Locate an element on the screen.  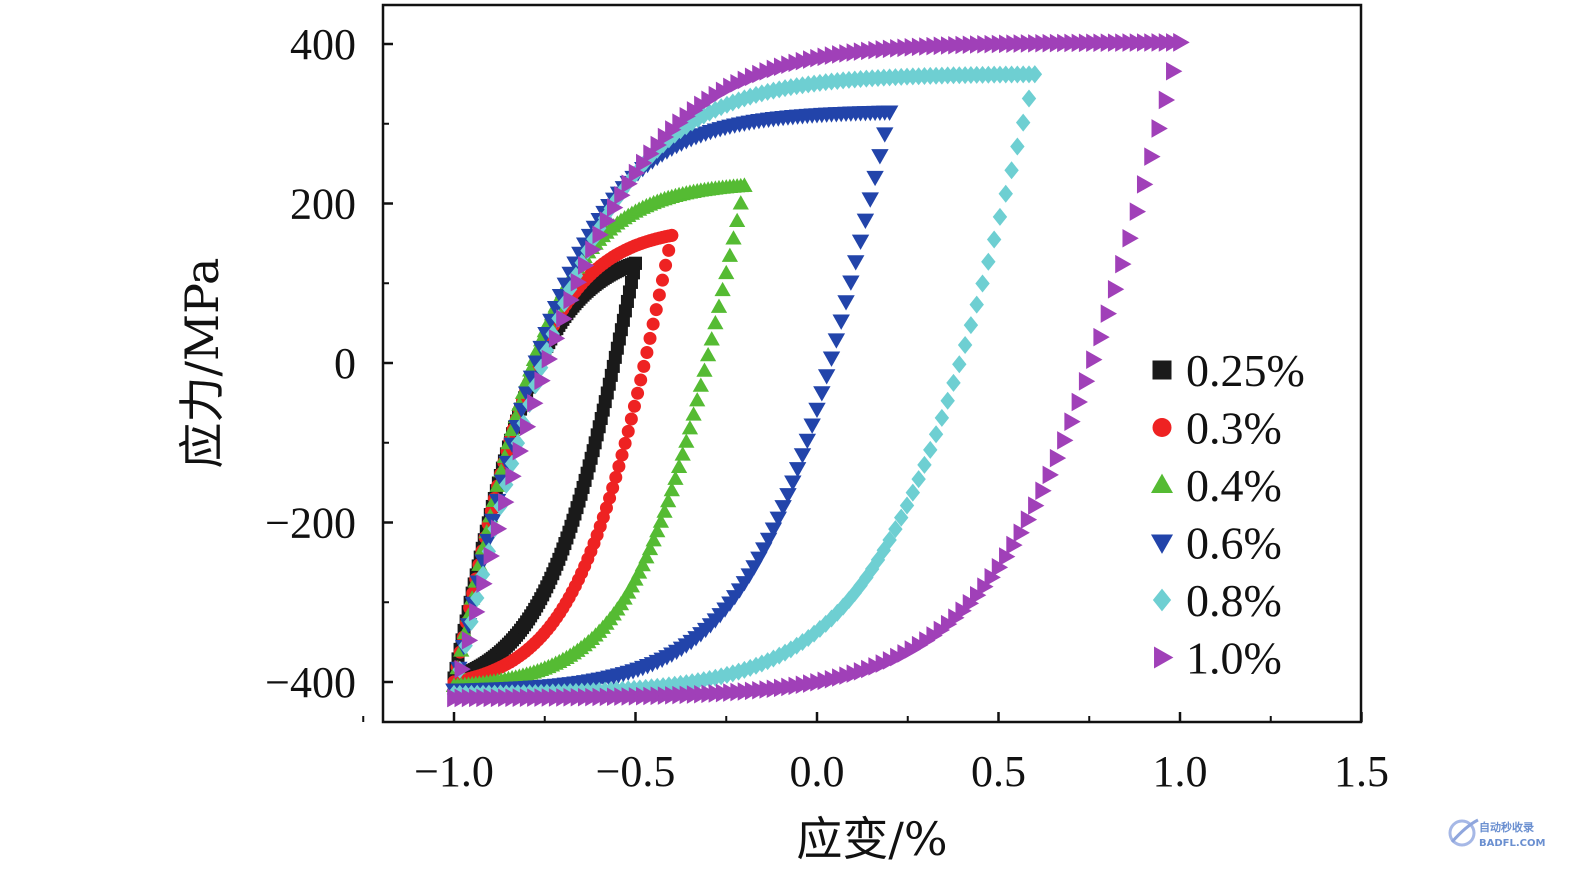
x-tick-label: −0.5 is located at coordinates (636, 771).